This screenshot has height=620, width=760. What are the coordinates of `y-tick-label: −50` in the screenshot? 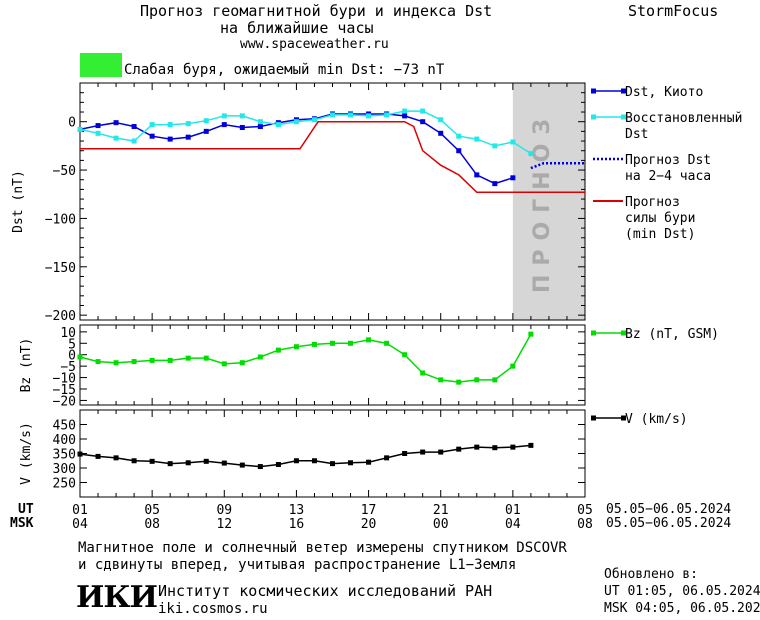 It's located at (64, 171).